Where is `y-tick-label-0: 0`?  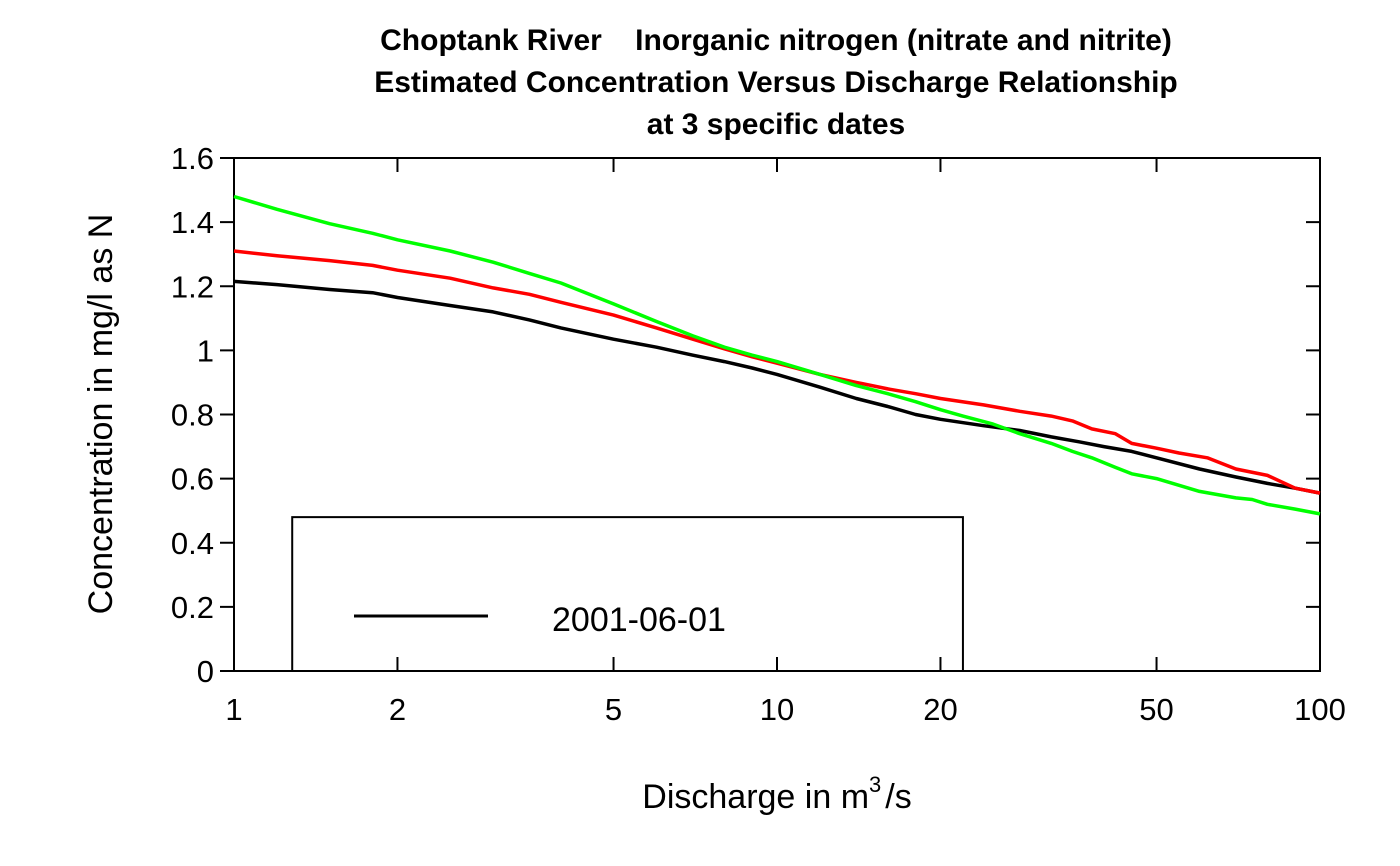
y-tick-label-0: 0 is located at coordinates (205, 671).